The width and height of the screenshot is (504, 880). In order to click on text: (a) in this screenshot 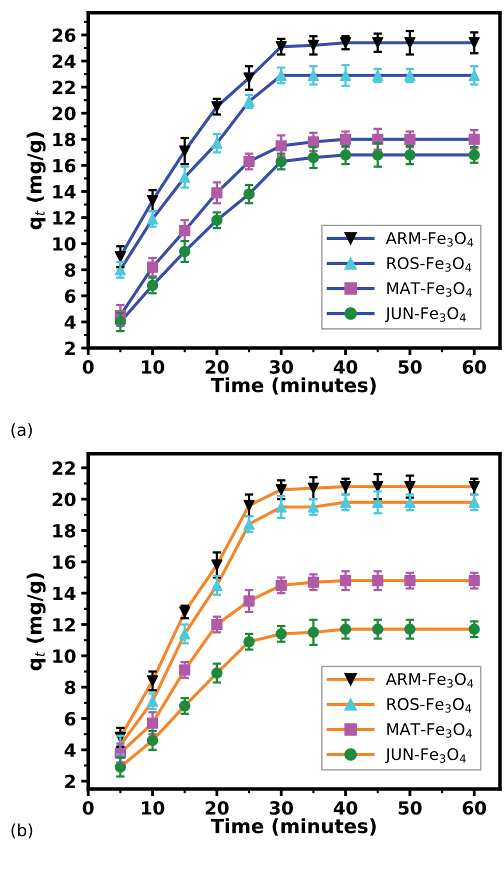, I will do `click(22, 430)`.